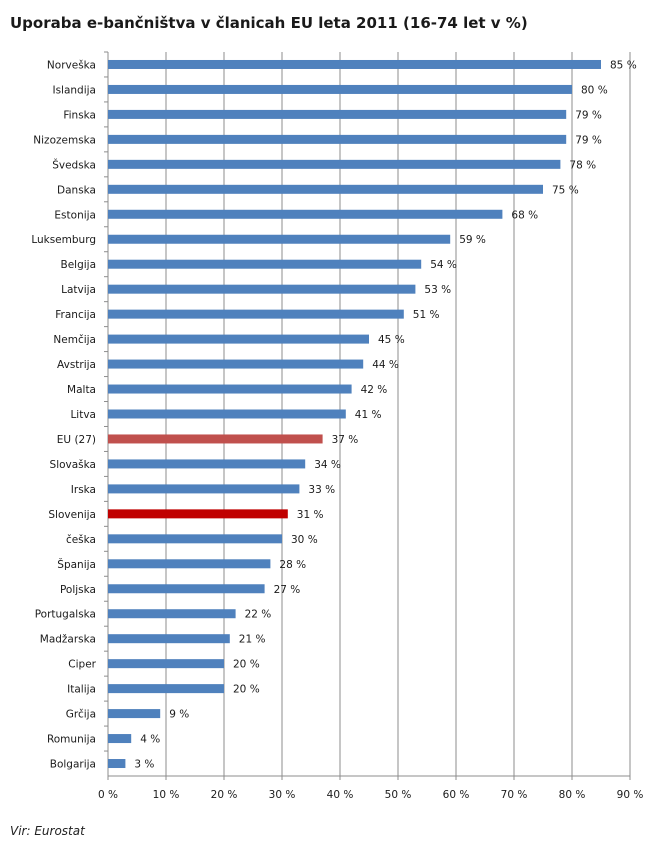 This screenshot has height=846, width=654. What do you see at coordinates (108, 795) in the screenshot?
I see `x-tick-label: 0 %` at bounding box center [108, 795].